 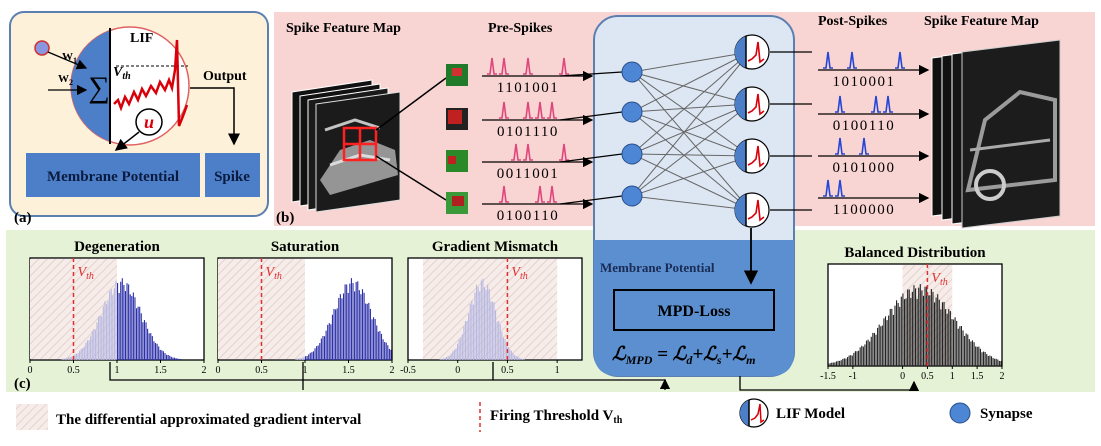 What do you see at coordinates (457, 370) in the screenshot?
I see `tick-label: 0` at bounding box center [457, 370].